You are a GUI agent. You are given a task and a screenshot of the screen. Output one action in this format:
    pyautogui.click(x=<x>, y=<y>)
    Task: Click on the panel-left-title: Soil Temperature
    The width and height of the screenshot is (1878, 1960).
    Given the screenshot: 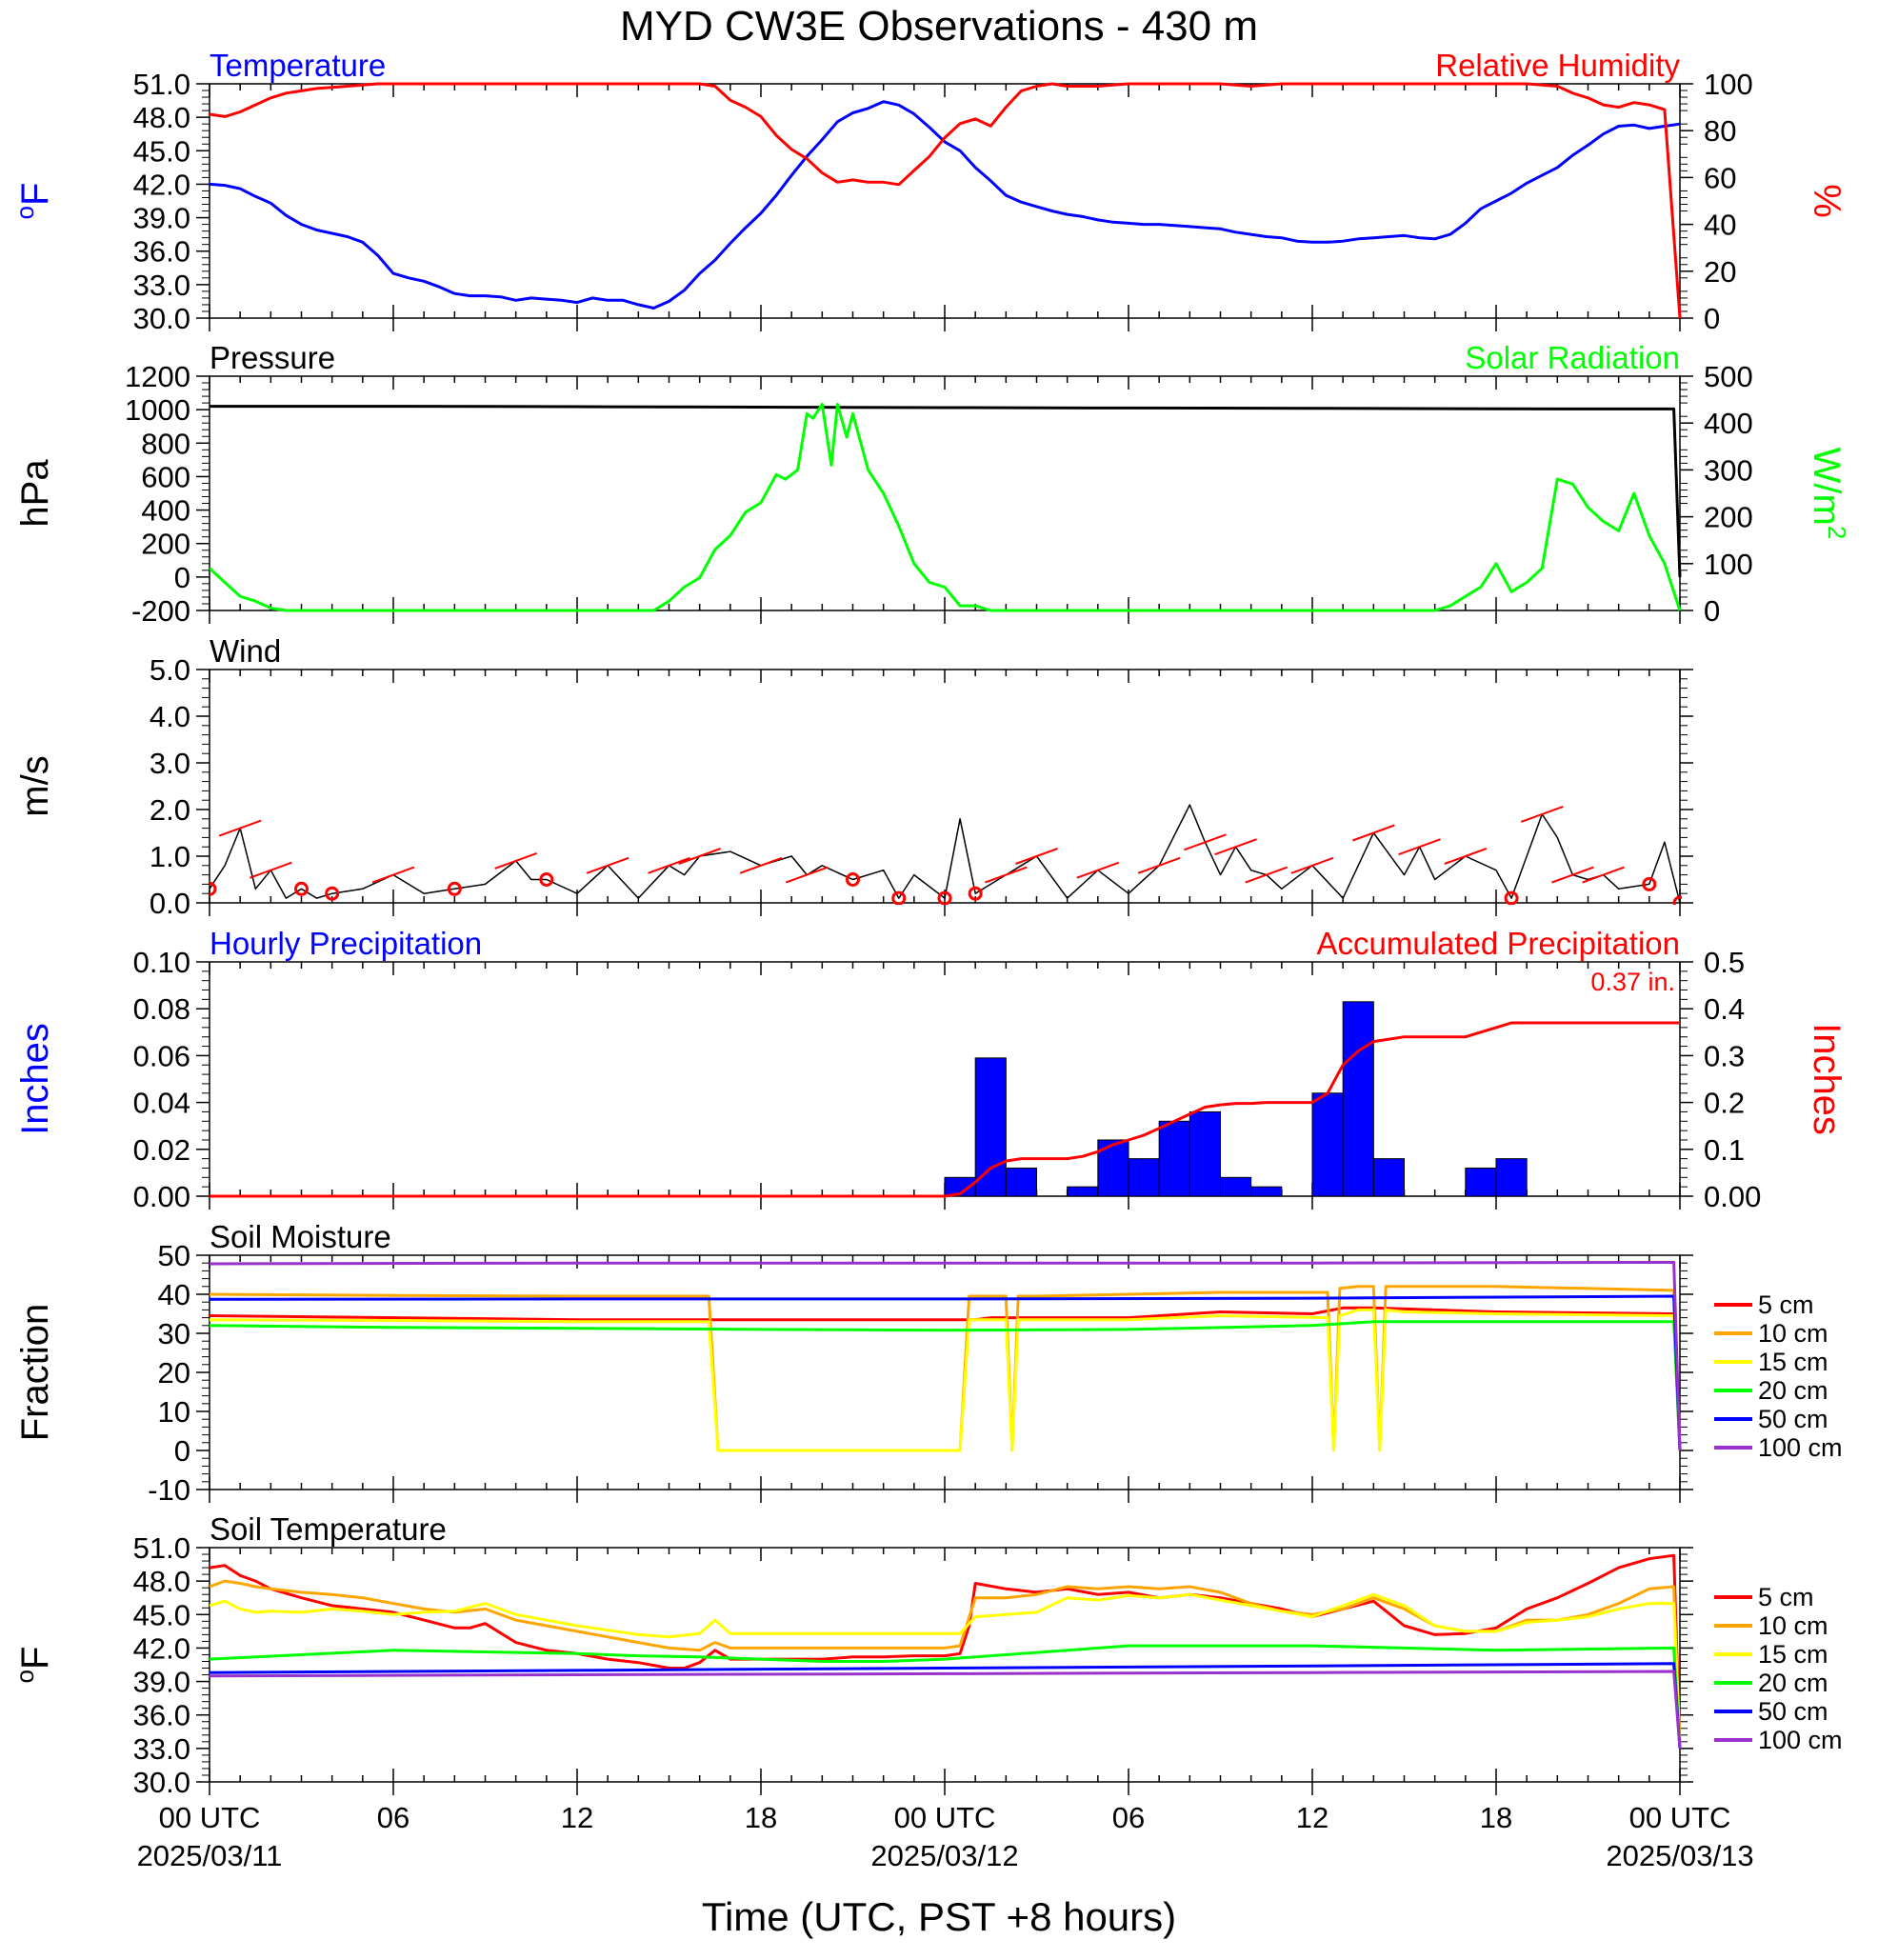 What is the action you would take?
    pyautogui.click(x=328, y=1529)
    